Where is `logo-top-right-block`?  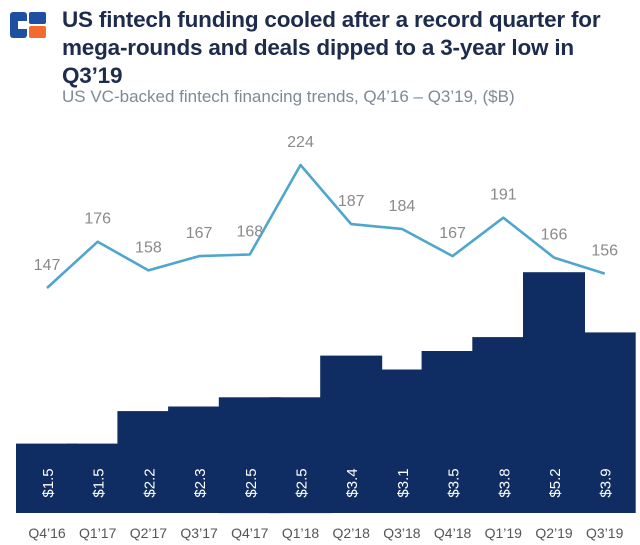
logo-top-right-block is located at coordinates (37, 18).